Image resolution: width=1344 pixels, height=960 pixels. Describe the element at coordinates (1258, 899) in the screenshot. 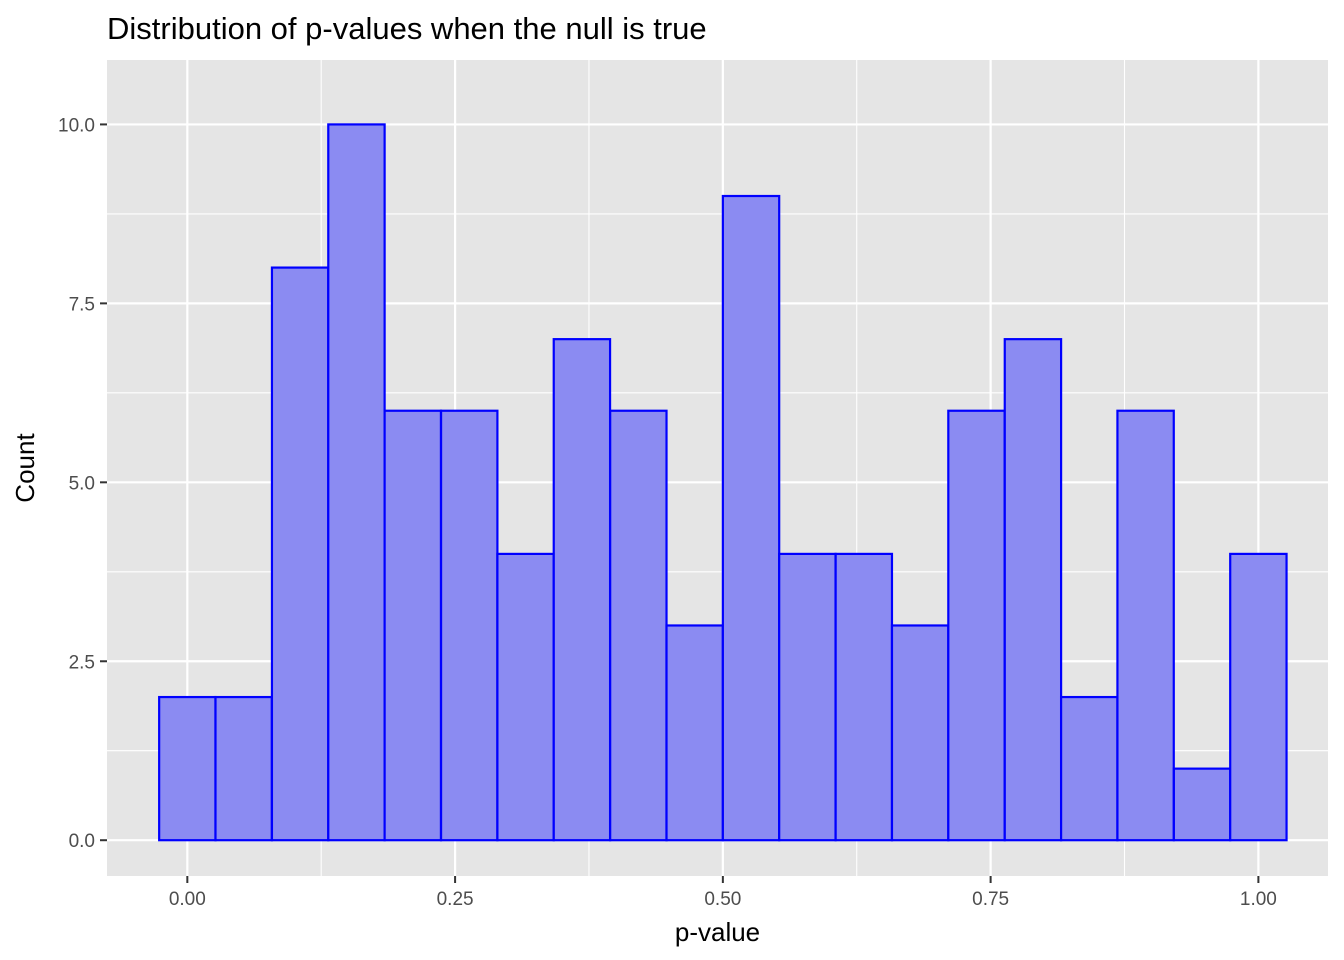

I see `x-tick-label: 1.00` at that location.